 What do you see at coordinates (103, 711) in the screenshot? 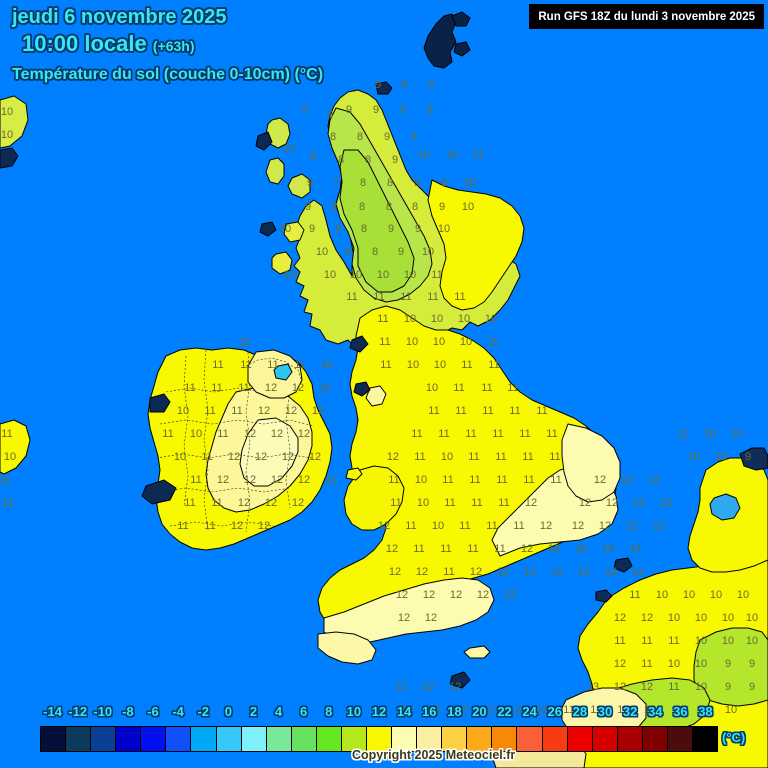
I see `legend-tick: -10` at bounding box center [103, 711].